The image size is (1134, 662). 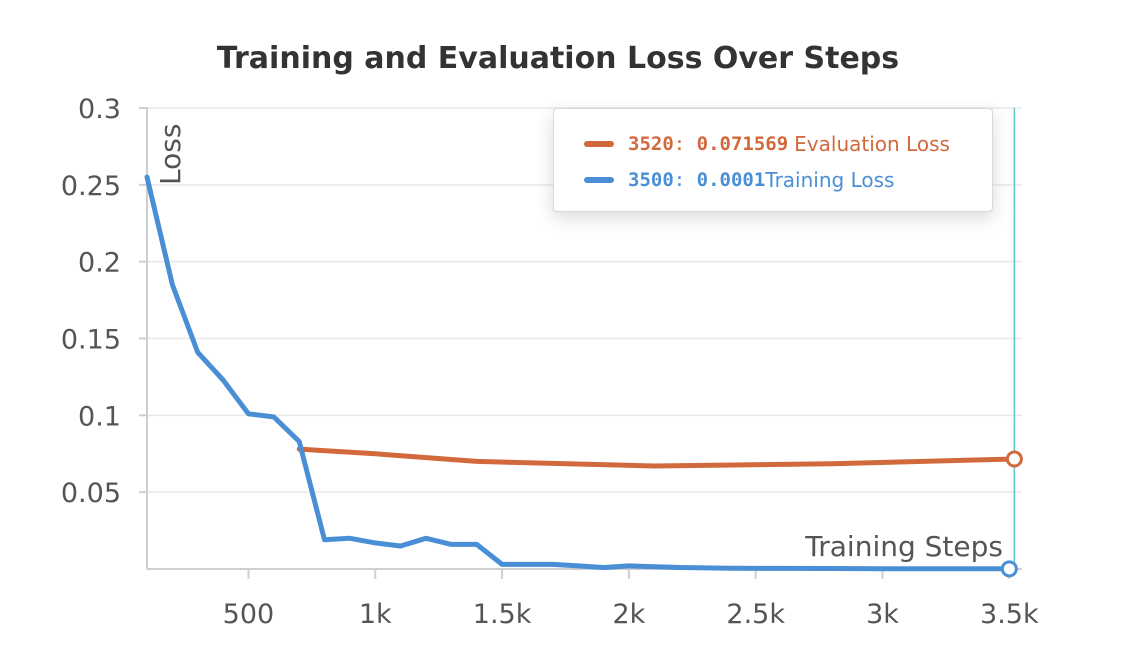 I want to click on y-tick-label: 0.2, so click(x=99, y=263).